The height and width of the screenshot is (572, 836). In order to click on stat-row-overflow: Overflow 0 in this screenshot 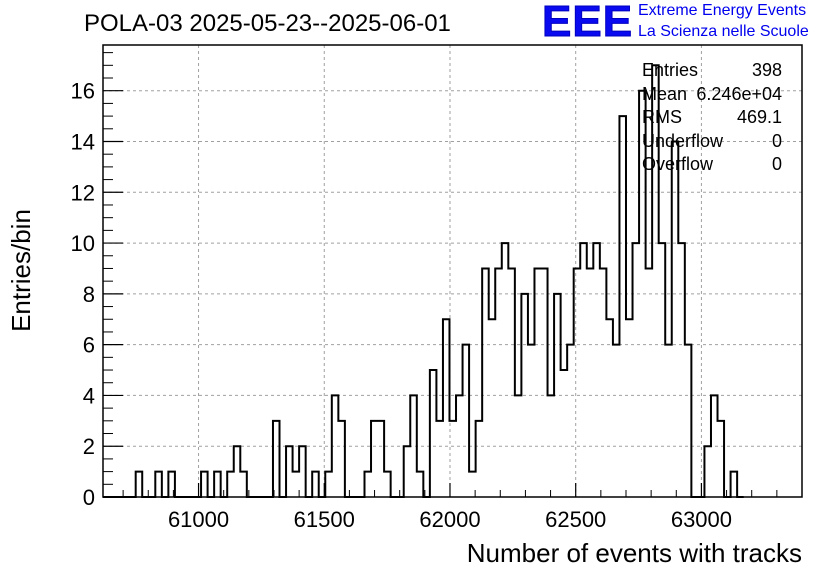, I will do `click(712, 166)`.